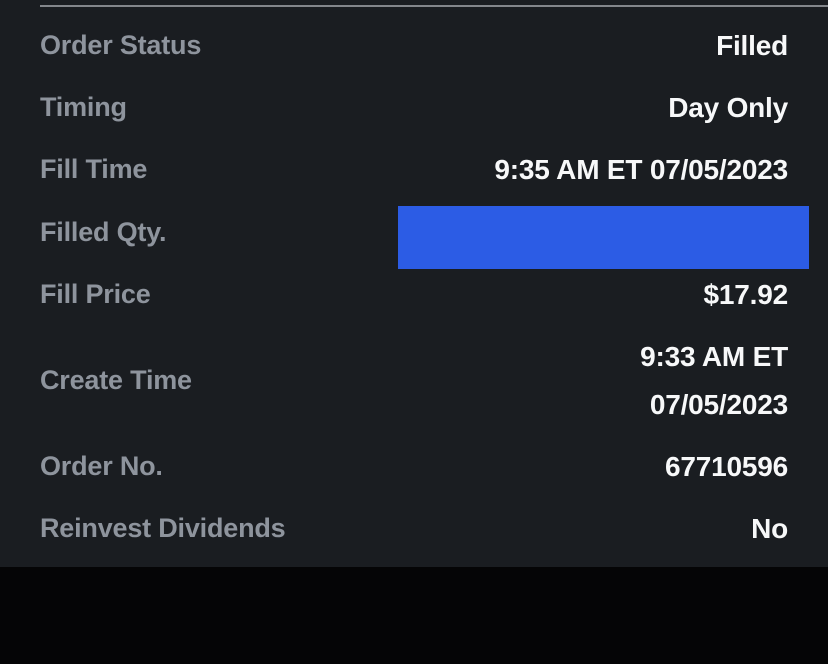  Describe the element at coordinates (414, 615) in the screenshot. I see `bottom-black-area` at that location.